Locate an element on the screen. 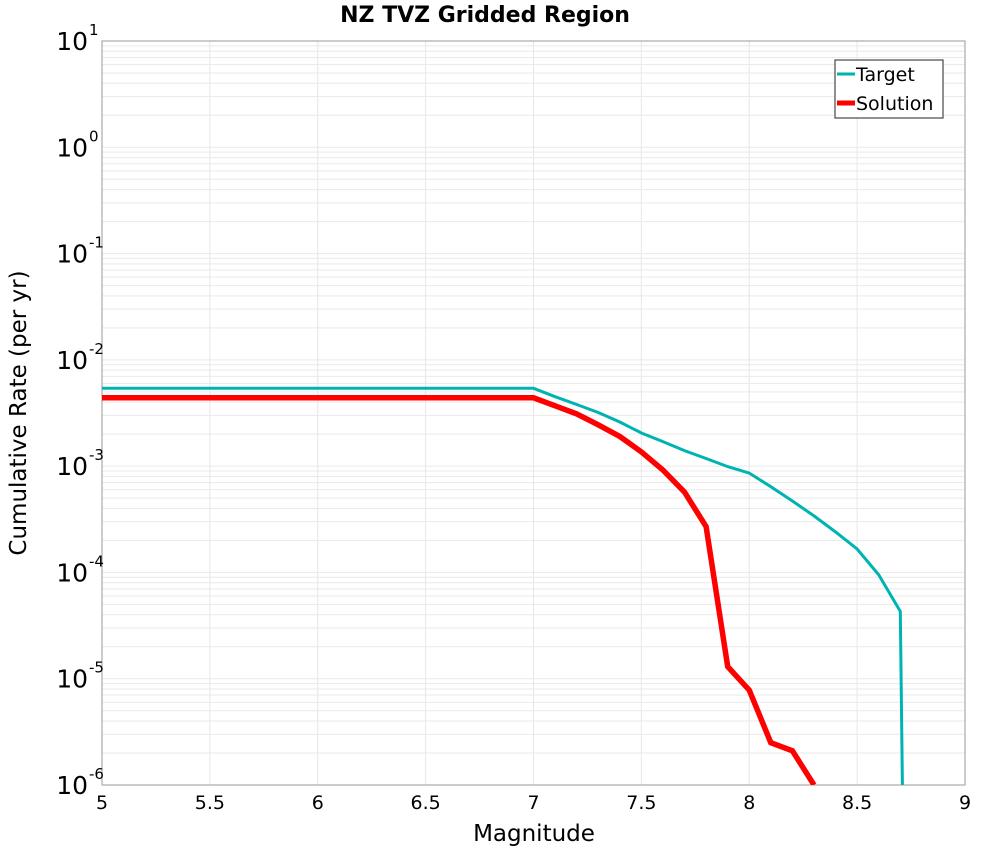 The width and height of the screenshot is (1000, 850). x-tick-label: 6 is located at coordinates (318, 803).